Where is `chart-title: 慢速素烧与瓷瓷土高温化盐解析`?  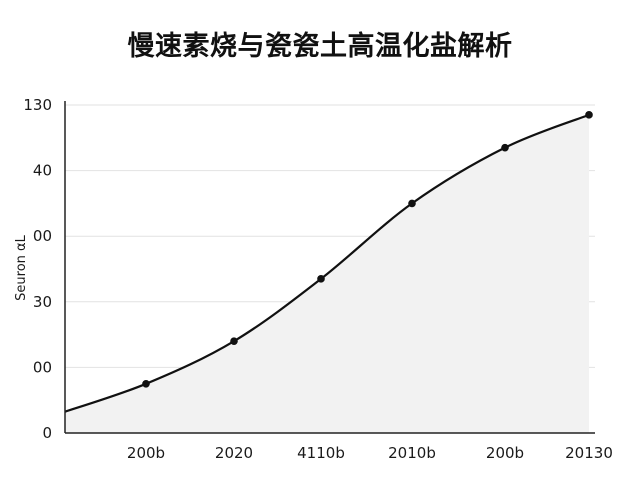 chart-title: 慢速素烧与瓷瓷土高温化盐解析 is located at coordinates (320, 46).